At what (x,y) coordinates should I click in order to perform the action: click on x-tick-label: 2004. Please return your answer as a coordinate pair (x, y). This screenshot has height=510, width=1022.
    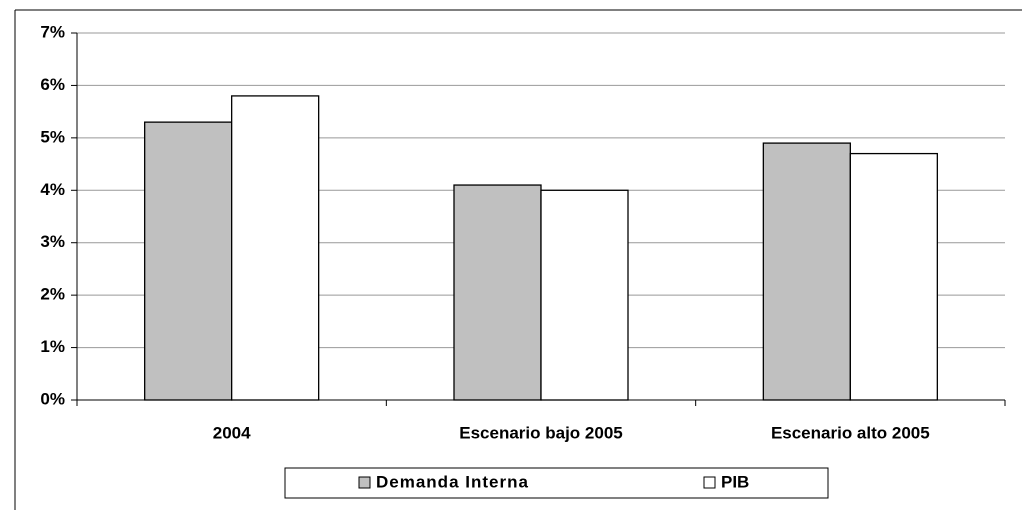
    Looking at the image, I should click on (232, 432).